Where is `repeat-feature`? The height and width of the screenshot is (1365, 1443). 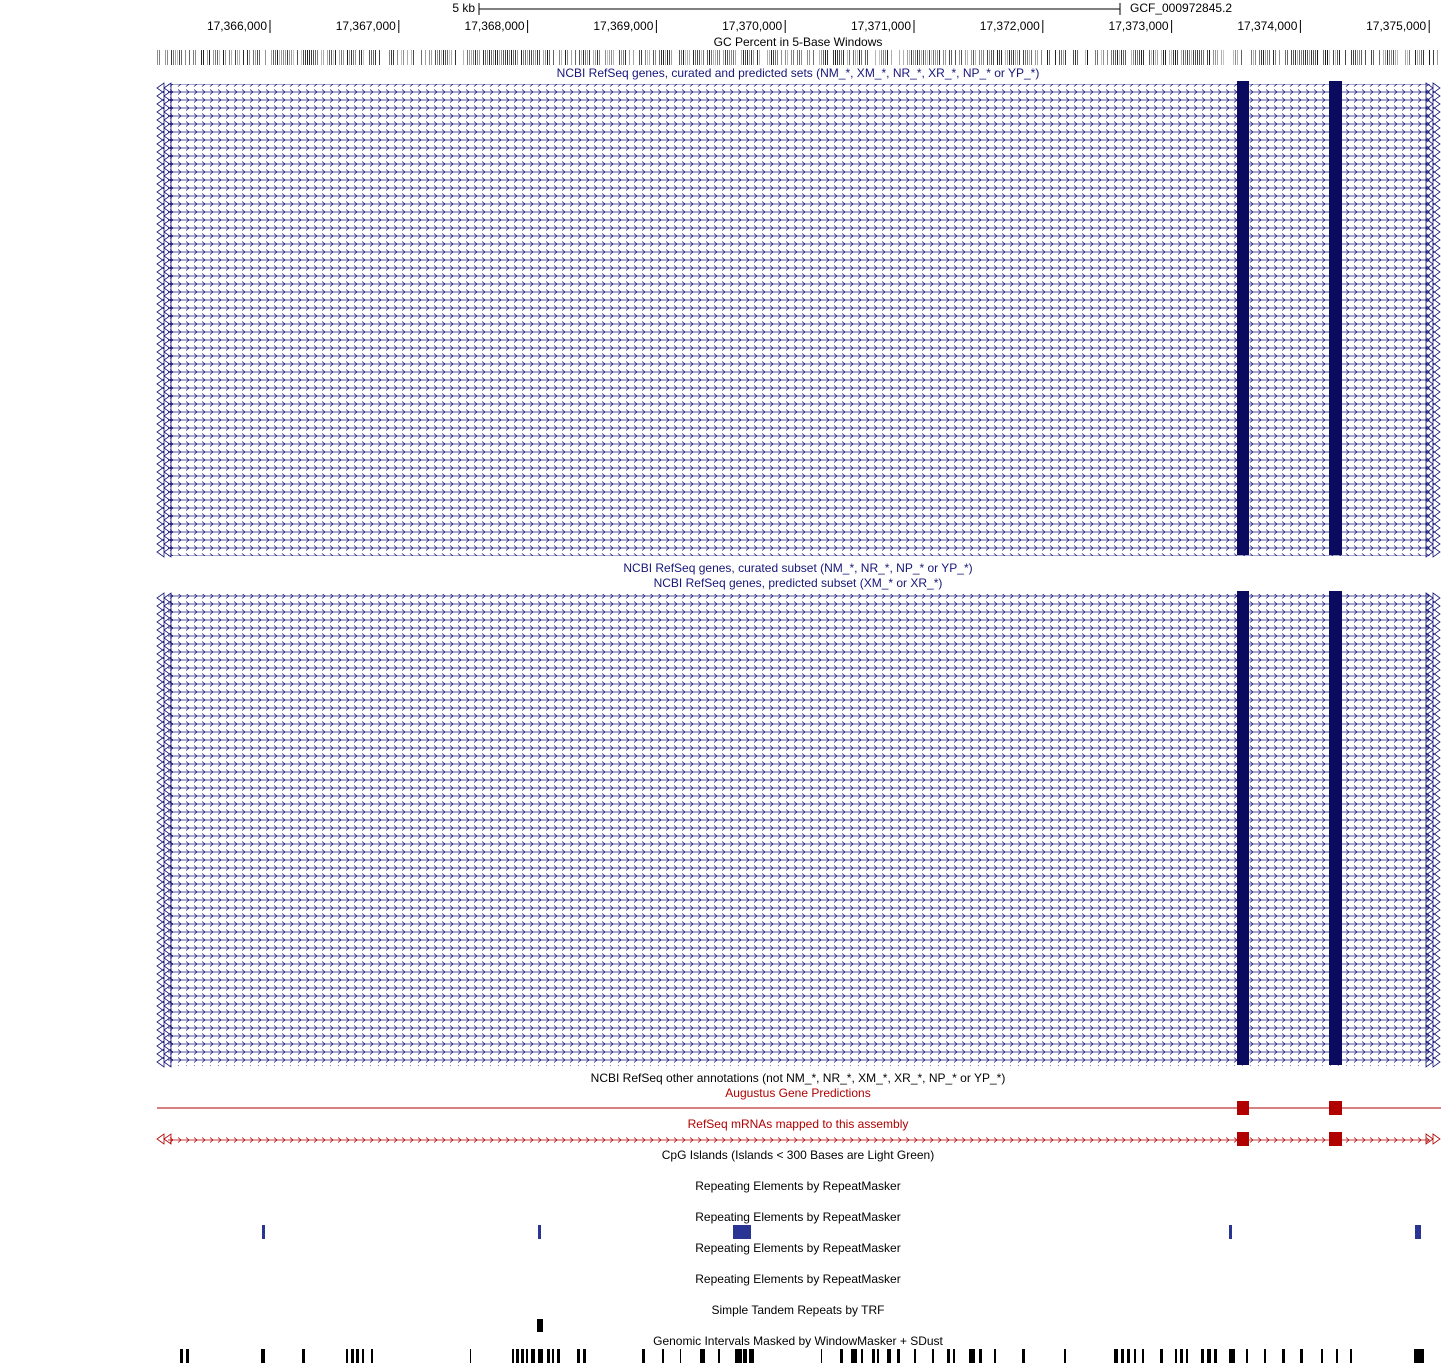
repeat-feature is located at coordinates (539, 1232).